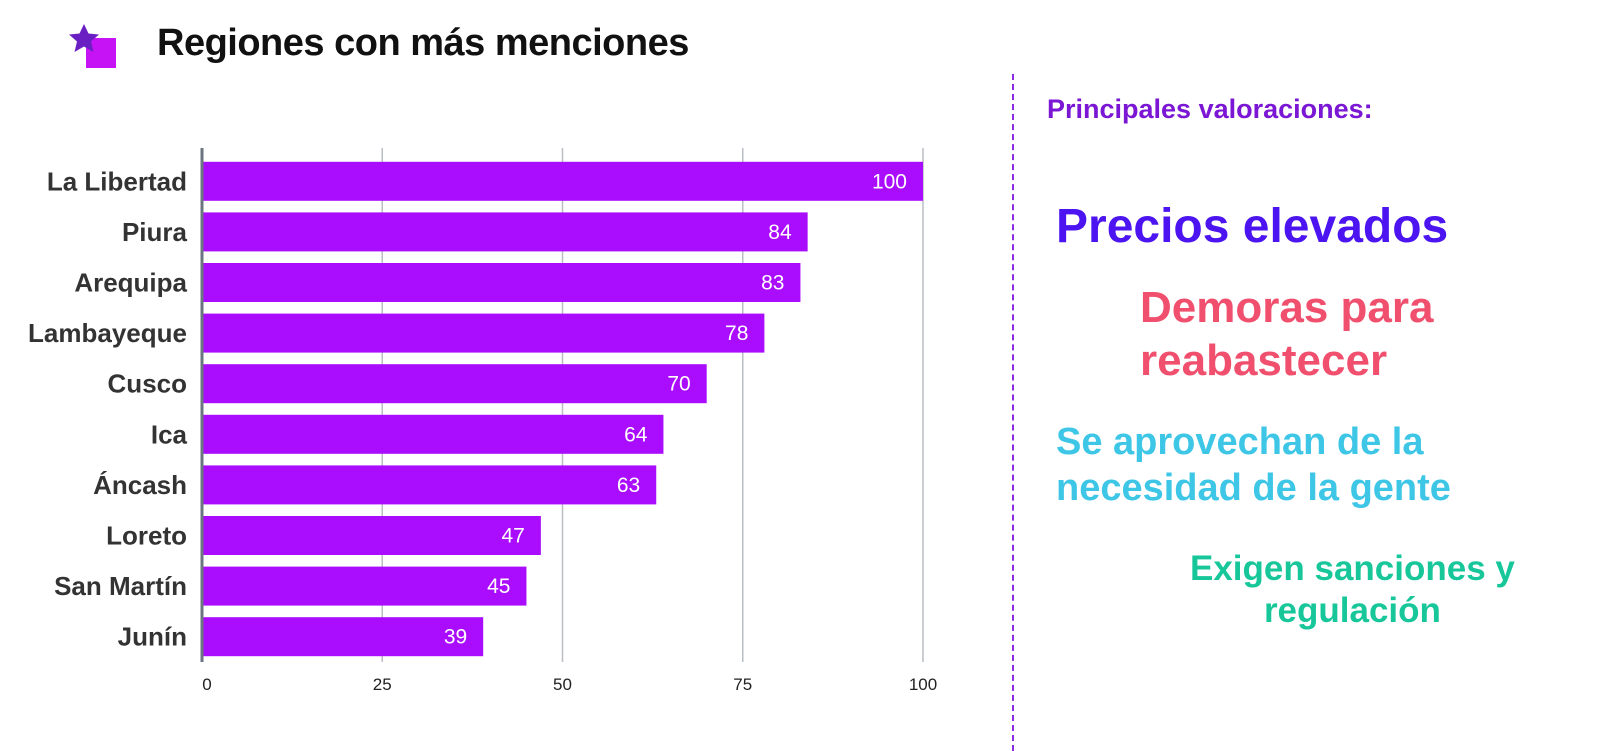  I want to click on page-title: Regiones con más menciones, so click(423, 43).